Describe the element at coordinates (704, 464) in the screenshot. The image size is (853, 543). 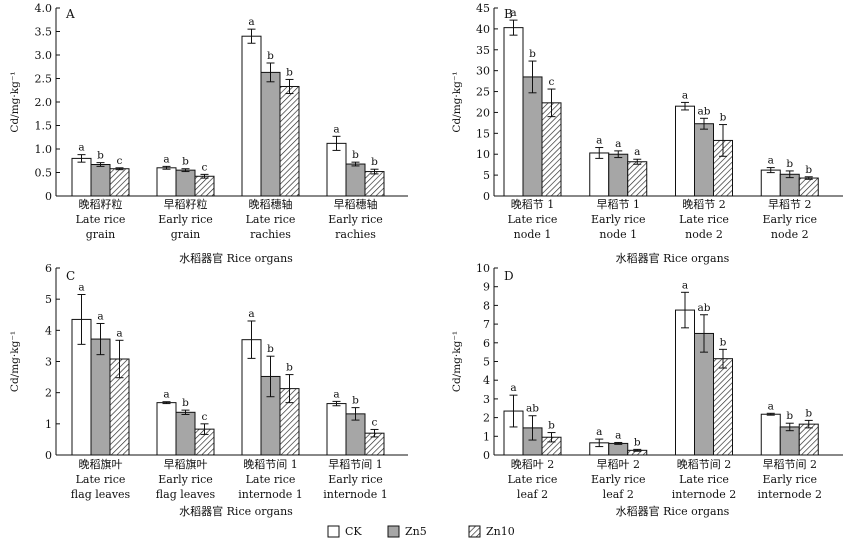
I see `x-category-label: 晚稻节间 2` at that location.